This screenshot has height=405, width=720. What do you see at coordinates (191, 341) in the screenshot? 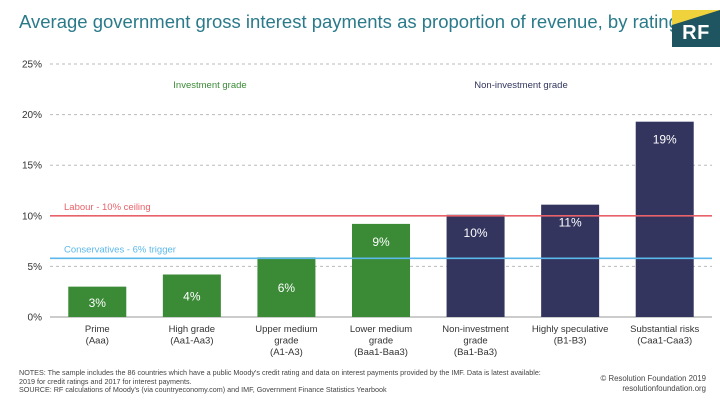
I see `x-category-label: (Aa1-Aa3)` at bounding box center [191, 341].